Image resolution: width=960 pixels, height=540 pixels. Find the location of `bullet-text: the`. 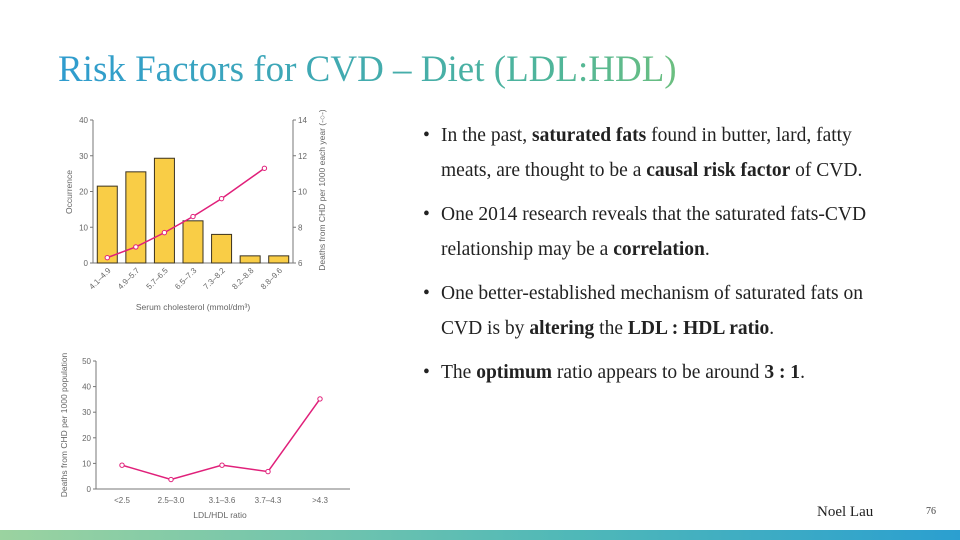

bullet-text: the is located at coordinates (611, 328).